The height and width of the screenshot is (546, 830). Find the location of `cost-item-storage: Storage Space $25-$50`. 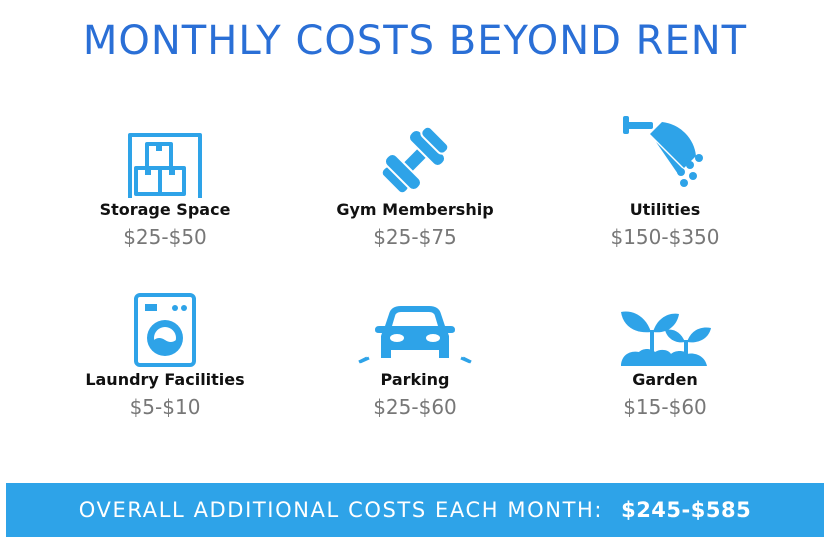

cost-item-storage: Storage Space $25-$50 is located at coordinates (165, 191).